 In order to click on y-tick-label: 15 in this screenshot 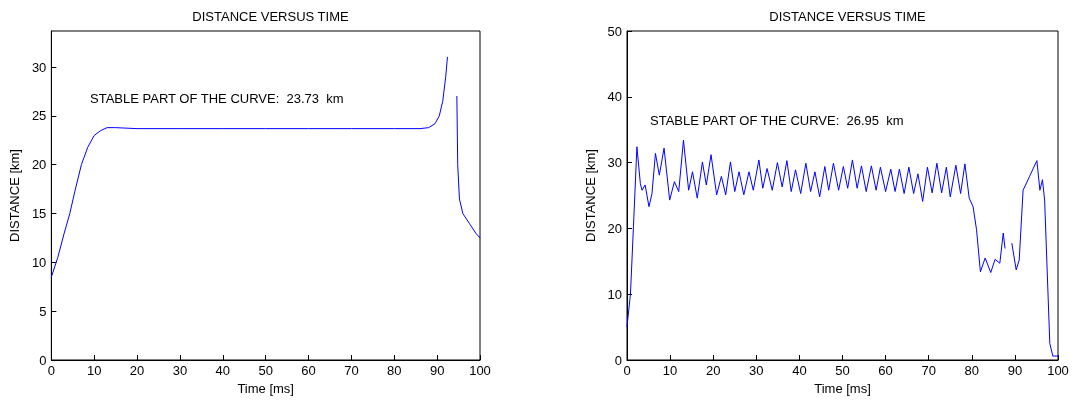, I will do `click(39, 214)`.